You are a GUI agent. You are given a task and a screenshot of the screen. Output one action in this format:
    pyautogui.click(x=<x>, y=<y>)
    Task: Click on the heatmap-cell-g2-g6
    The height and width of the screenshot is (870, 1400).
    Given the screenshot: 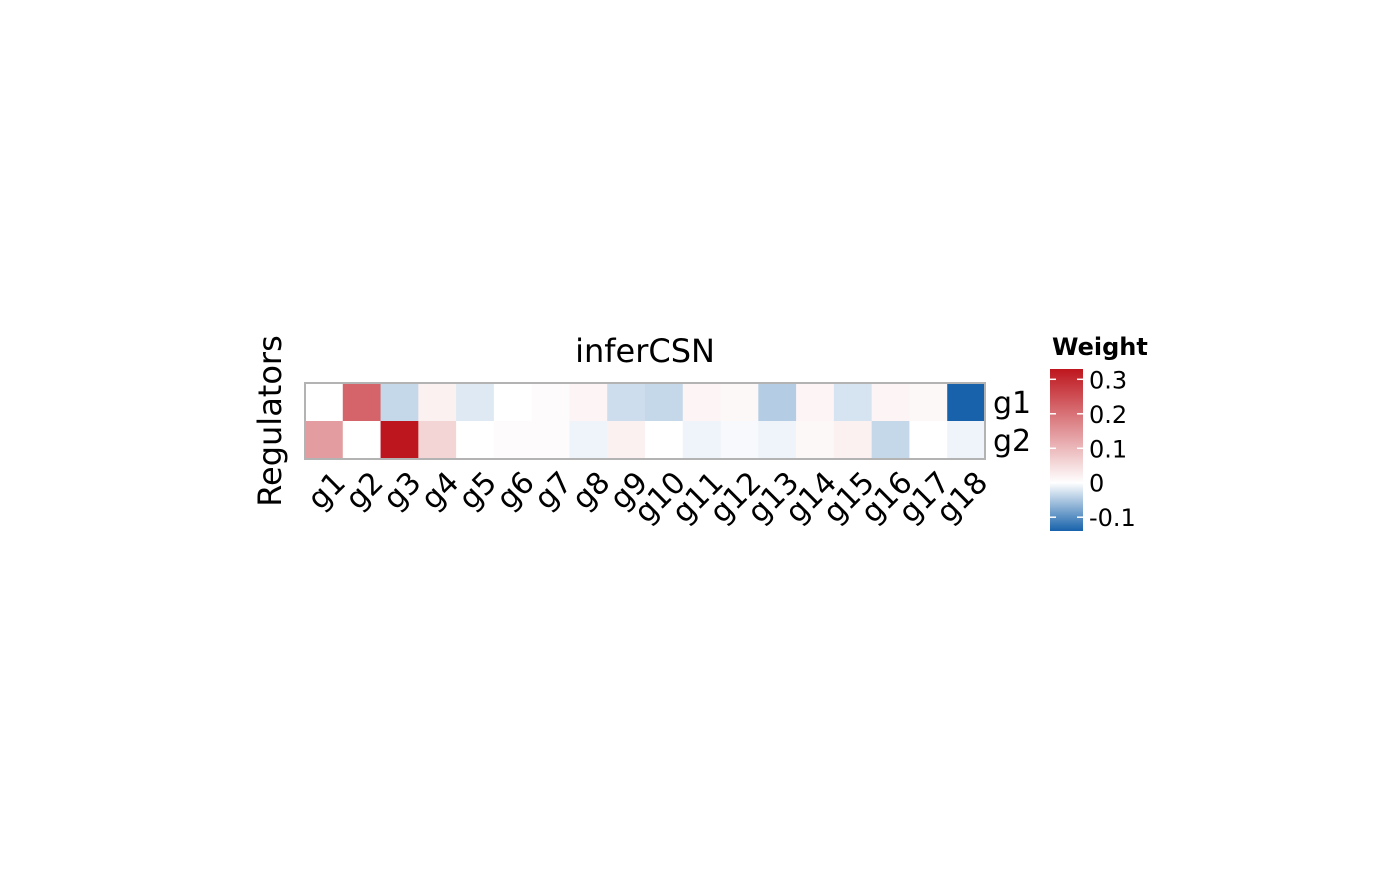 What is the action you would take?
    pyautogui.click(x=513, y=440)
    